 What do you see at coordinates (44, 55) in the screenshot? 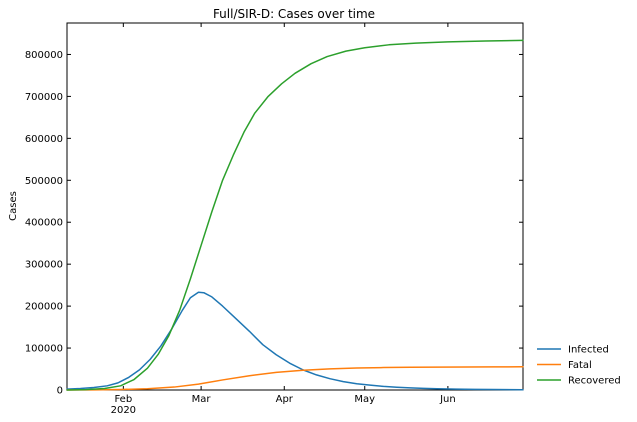
I see `y-tick-label: 800000` at bounding box center [44, 55].